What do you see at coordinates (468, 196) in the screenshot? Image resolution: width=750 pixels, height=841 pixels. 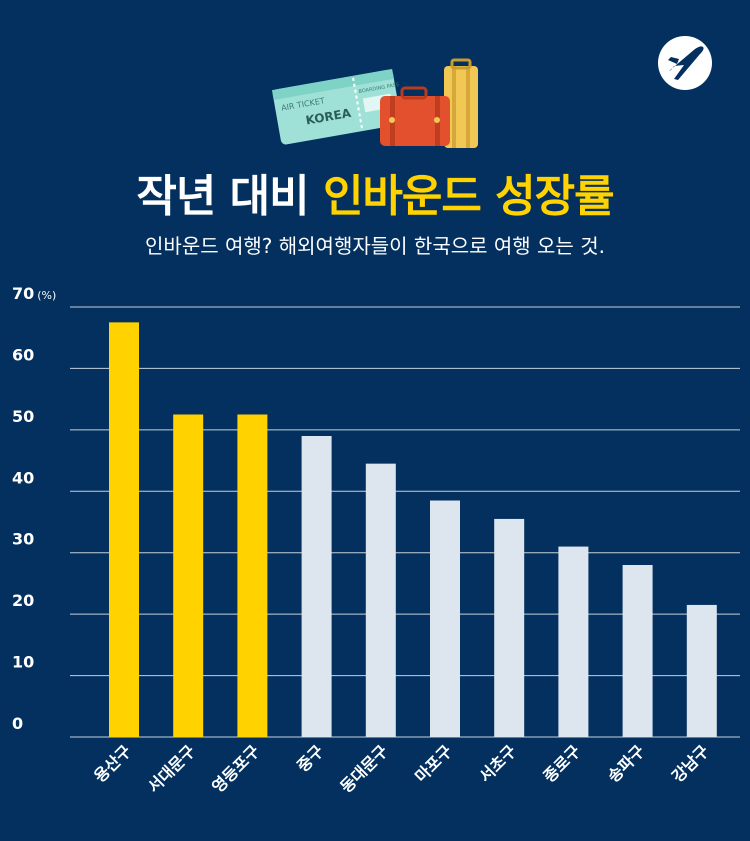 I see `title-part-2-highlight: 인바운드 성장률` at bounding box center [468, 196].